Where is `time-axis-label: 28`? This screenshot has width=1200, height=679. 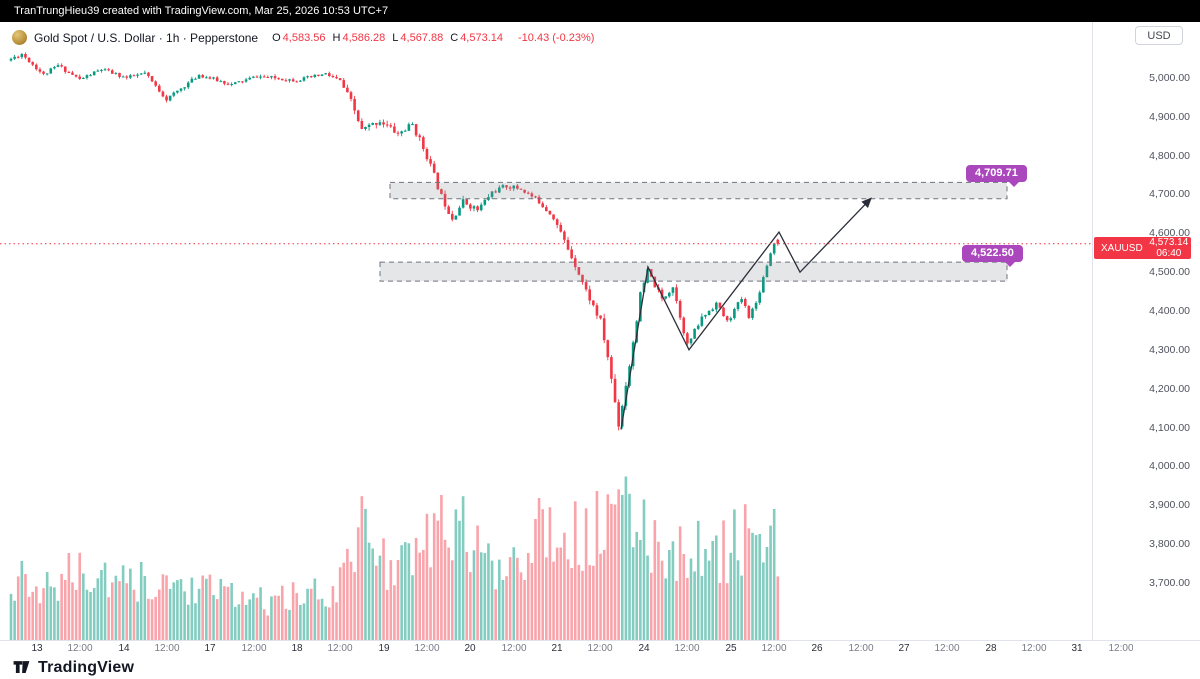
time-axis-label: 28 is located at coordinates (991, 648).